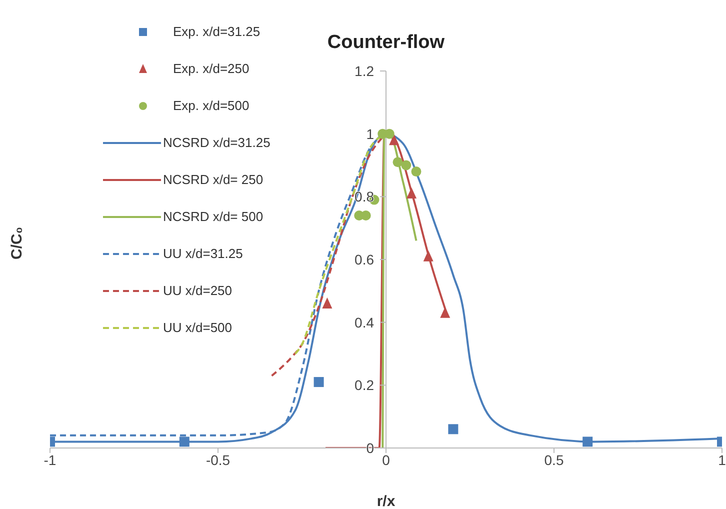 This screenshot has height=509, width=726. Describe the element at coordinates (211, 105) in the screenshot. I see `legend-label: Exp. x/d=500` at that location.